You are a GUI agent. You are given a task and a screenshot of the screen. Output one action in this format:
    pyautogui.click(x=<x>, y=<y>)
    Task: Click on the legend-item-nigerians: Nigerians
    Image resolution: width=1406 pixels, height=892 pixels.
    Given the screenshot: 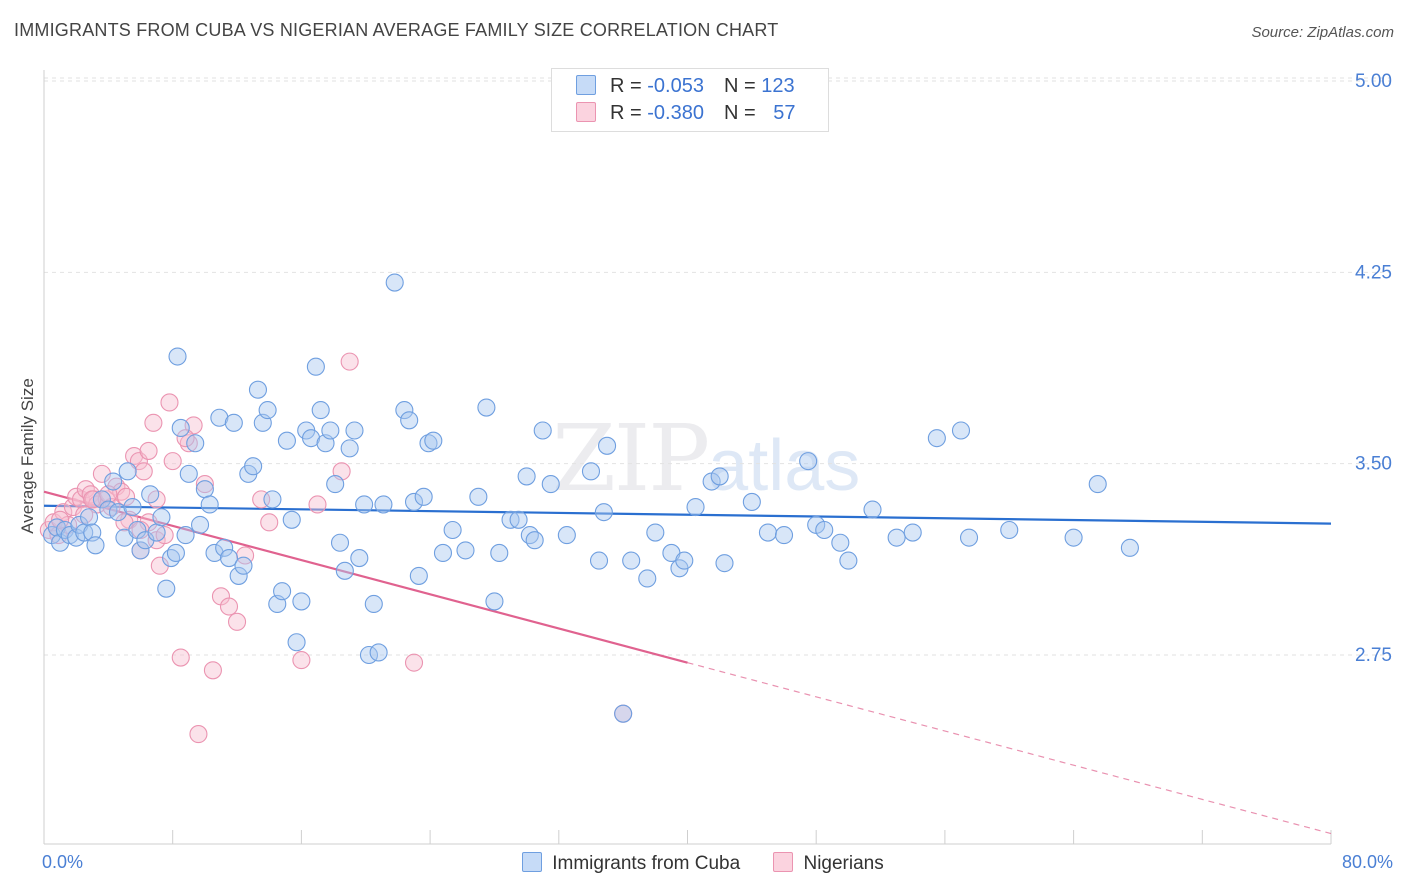 What is the action you would take?
    pyautogui.click(x=828, y=863)
    